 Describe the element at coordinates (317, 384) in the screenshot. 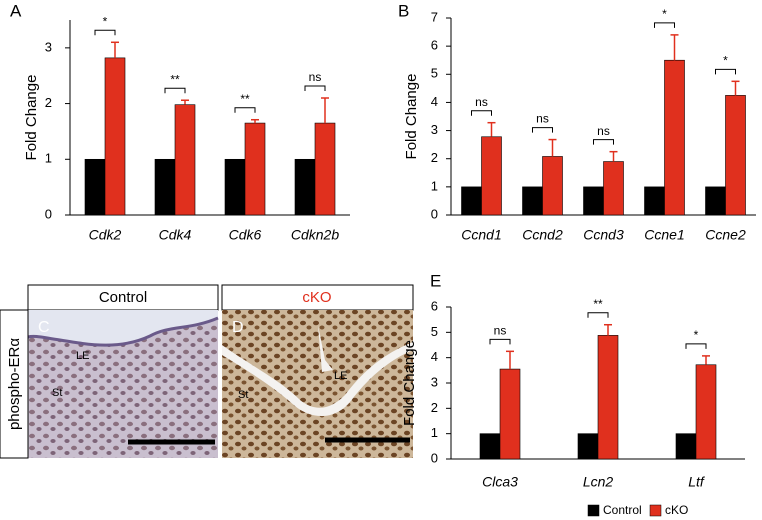

I see `micrograph` at that location.